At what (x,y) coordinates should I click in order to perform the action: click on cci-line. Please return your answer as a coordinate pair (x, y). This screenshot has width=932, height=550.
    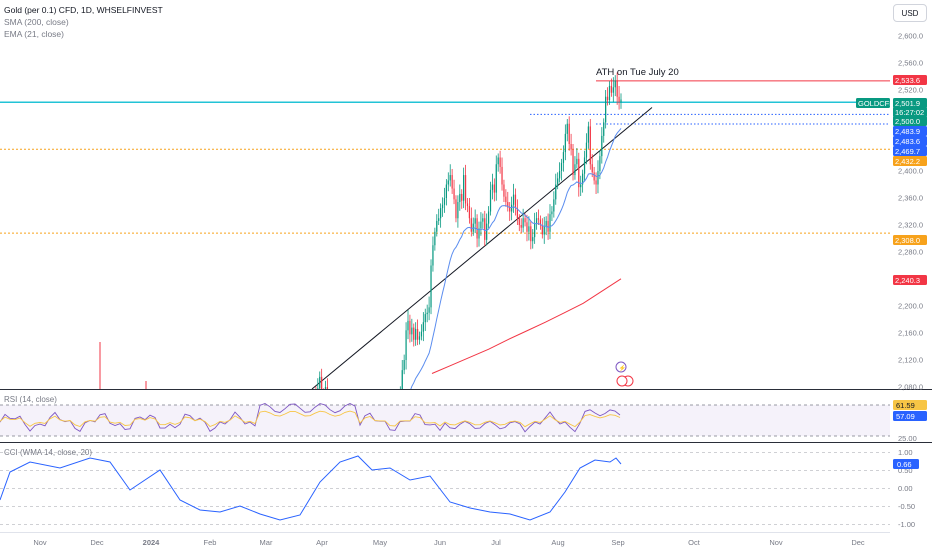
    Looking at the image, I should click on (311, 488).